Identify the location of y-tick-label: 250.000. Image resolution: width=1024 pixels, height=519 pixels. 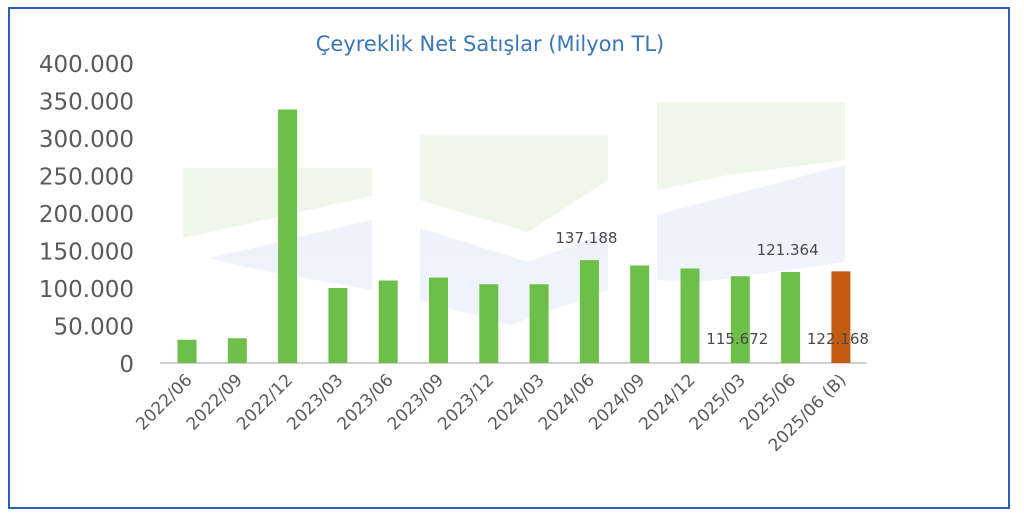
(86, 178).